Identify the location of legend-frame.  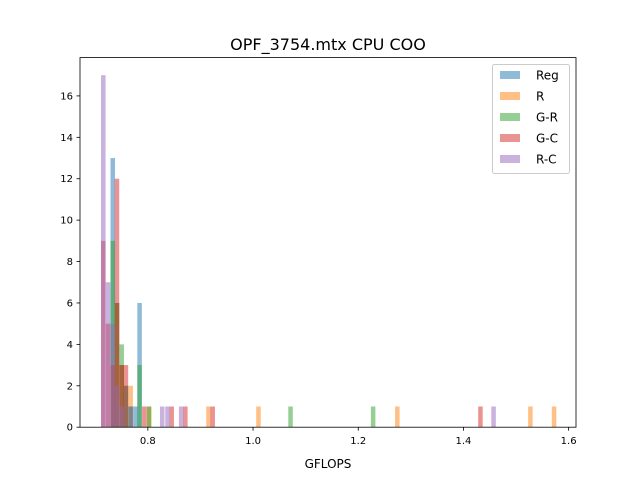
(531, 119).